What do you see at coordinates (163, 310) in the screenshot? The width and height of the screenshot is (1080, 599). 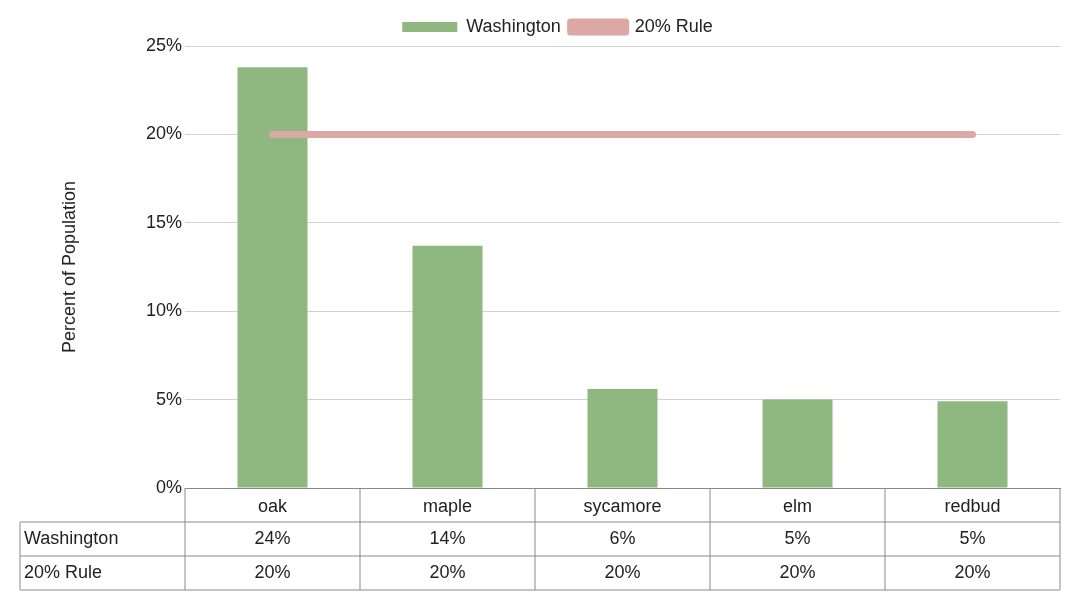 I see `y-tick-label: 10%` at bounding box center [163, 310].